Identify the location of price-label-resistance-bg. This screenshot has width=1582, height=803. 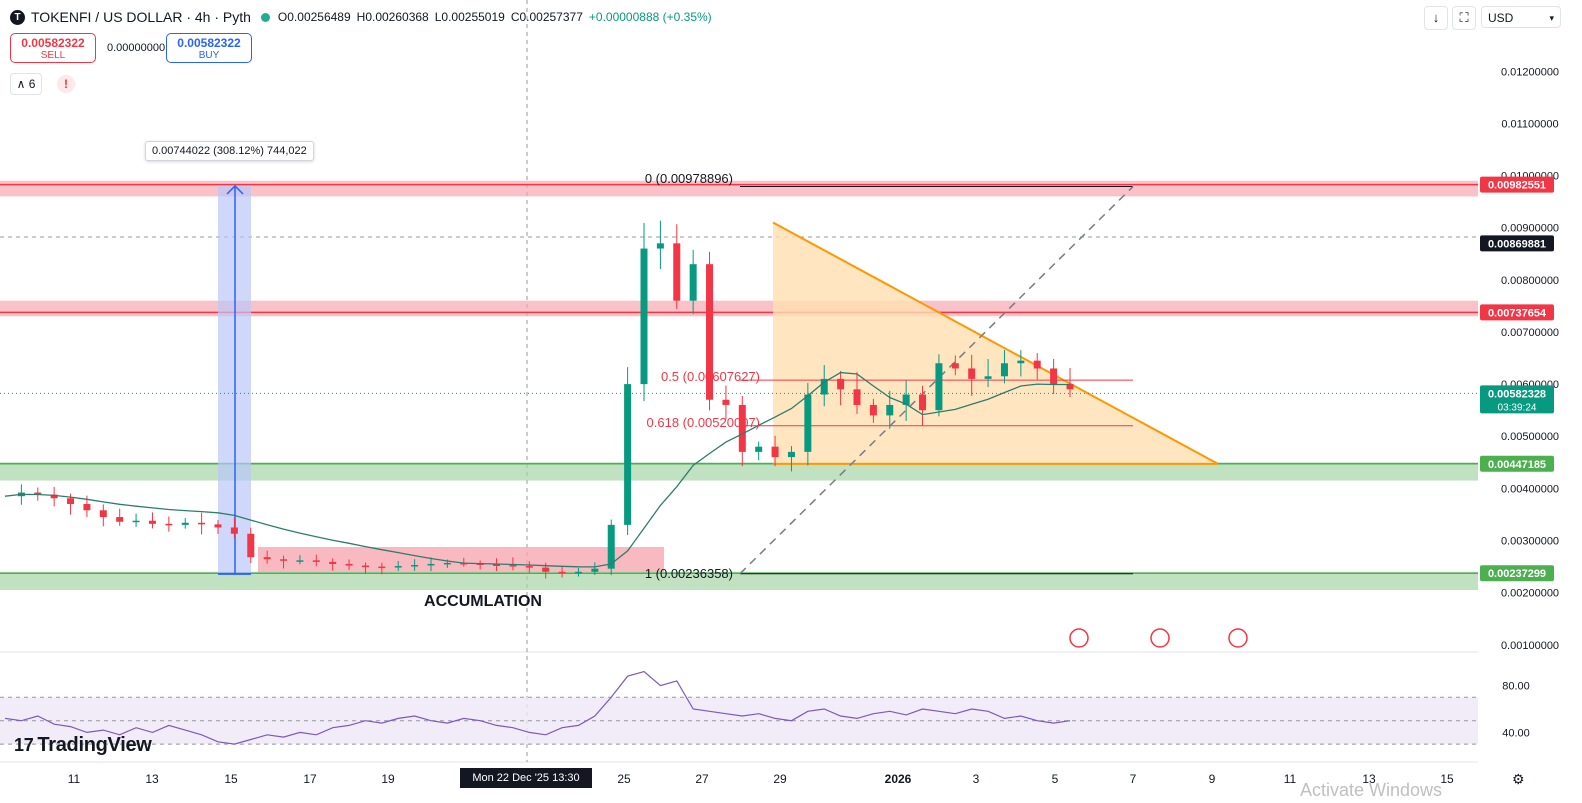
(1517, 184).